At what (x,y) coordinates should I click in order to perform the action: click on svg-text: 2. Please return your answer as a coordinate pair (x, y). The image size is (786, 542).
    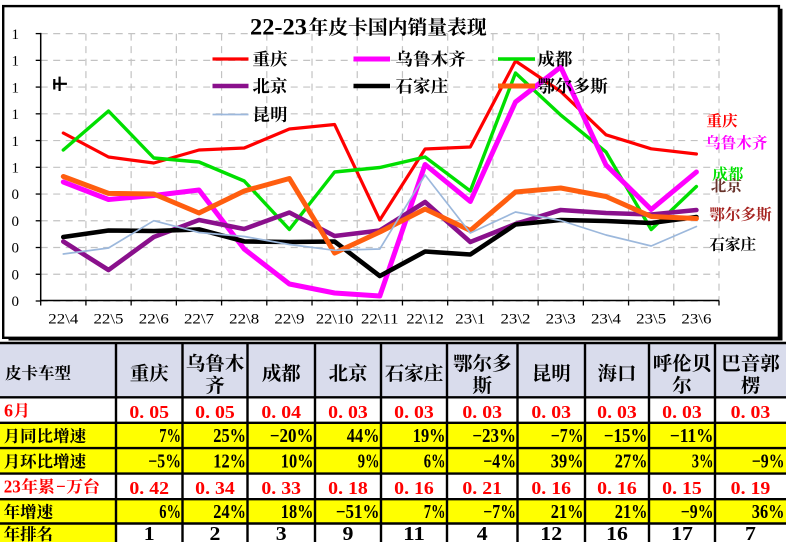
    Looking at the image, I should click on (215, 533).